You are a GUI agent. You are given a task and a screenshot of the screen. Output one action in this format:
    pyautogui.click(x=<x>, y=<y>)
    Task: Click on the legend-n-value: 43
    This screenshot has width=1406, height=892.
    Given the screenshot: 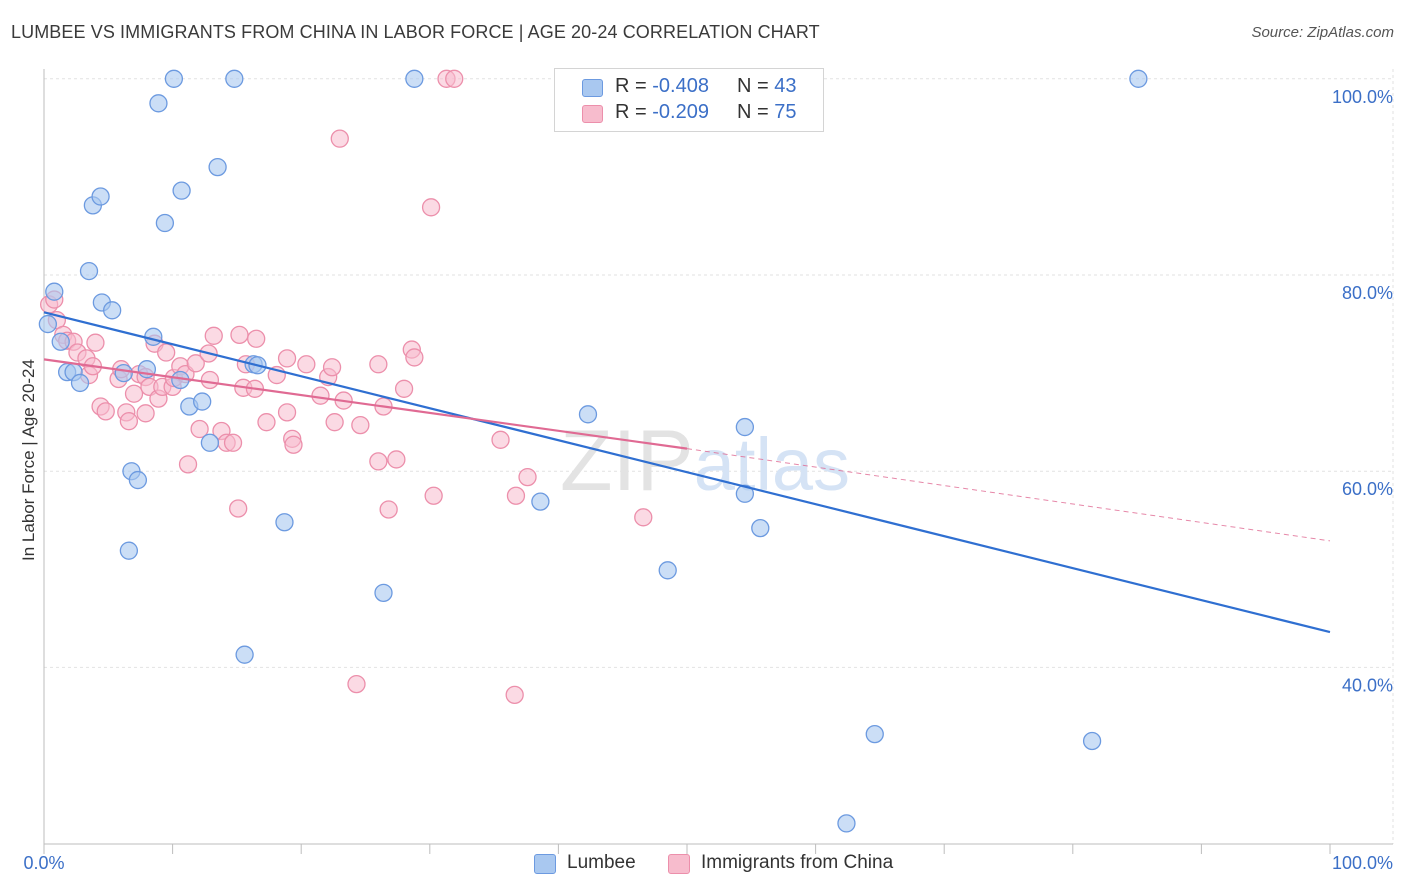 What is the action you would take?
    pyautogui.click(x=785, y=86)
    